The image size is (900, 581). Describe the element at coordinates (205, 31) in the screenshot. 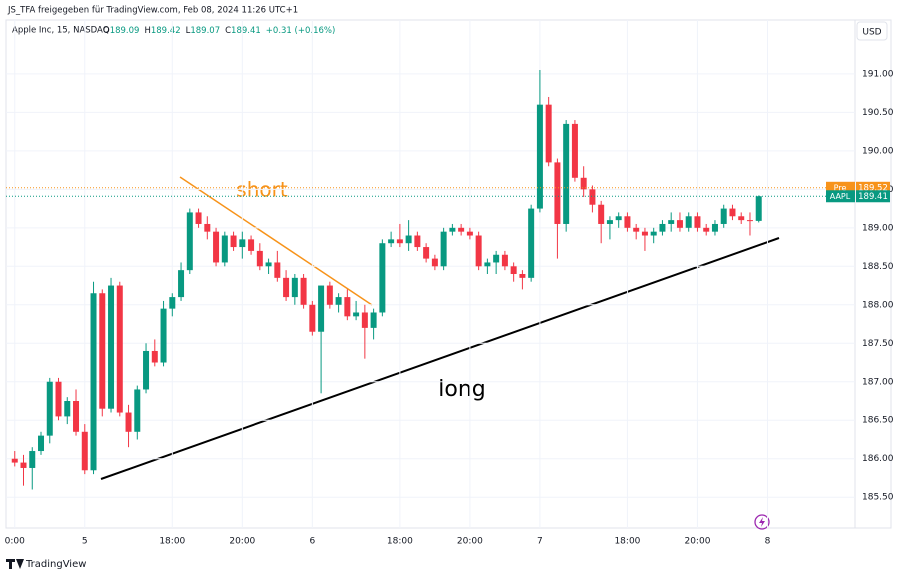

I see `ohlc-value: 189.07` at that location.